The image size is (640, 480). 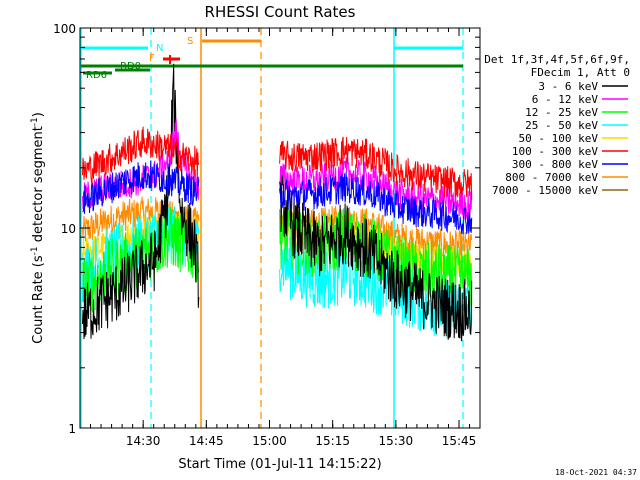 What do you see at coordinates (551, 177) in the screenshot?
I see `legend-entry-label: 800 - 7000 keV` at bounding box center [551, 177].